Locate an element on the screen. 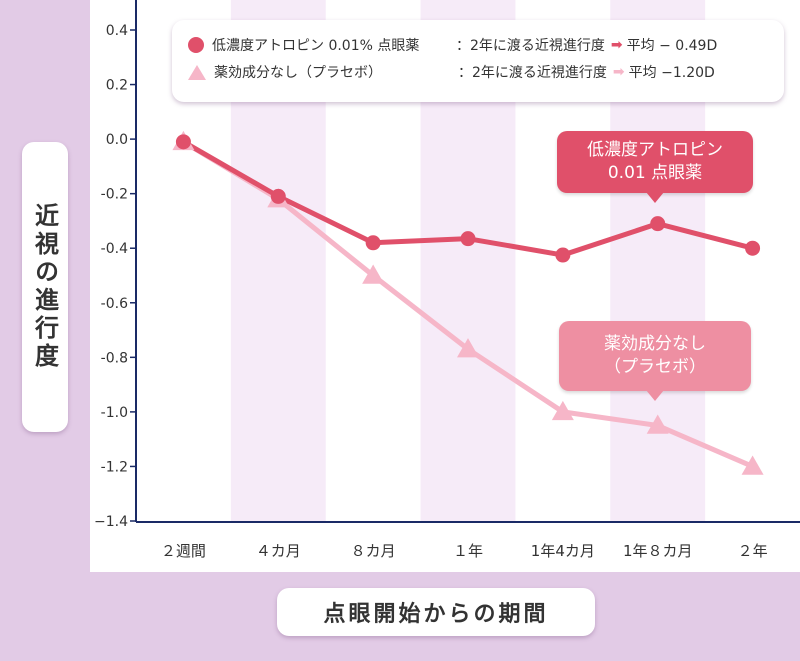 The image size is (800, 661). x-axis-label: 点眼開始からの期間 is located at coordinates (436, 614).